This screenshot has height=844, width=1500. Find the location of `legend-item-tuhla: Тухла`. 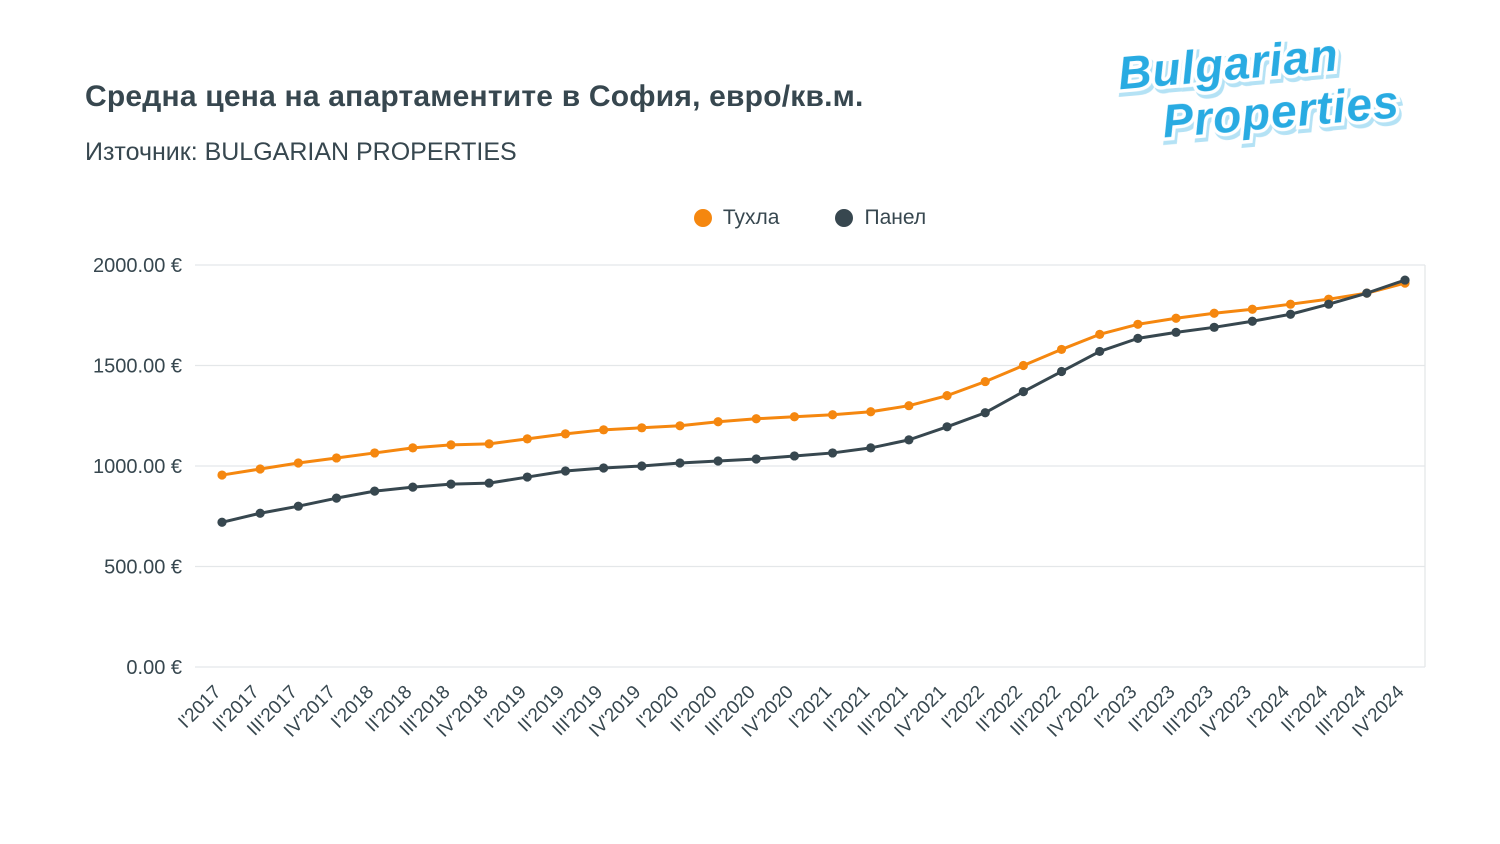

legend-item-tuhla: Тухла is located at coordinates (736, 218).